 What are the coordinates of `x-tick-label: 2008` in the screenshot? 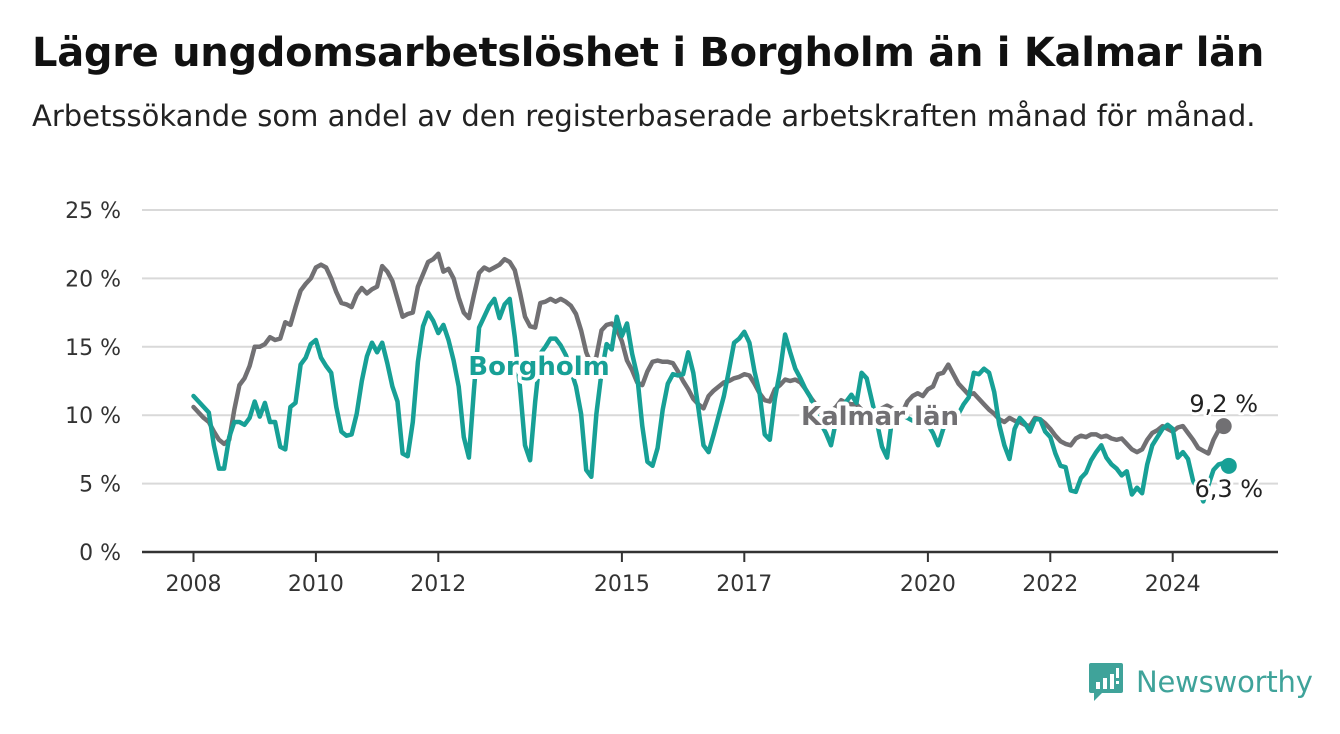 It's located at (194, 584).